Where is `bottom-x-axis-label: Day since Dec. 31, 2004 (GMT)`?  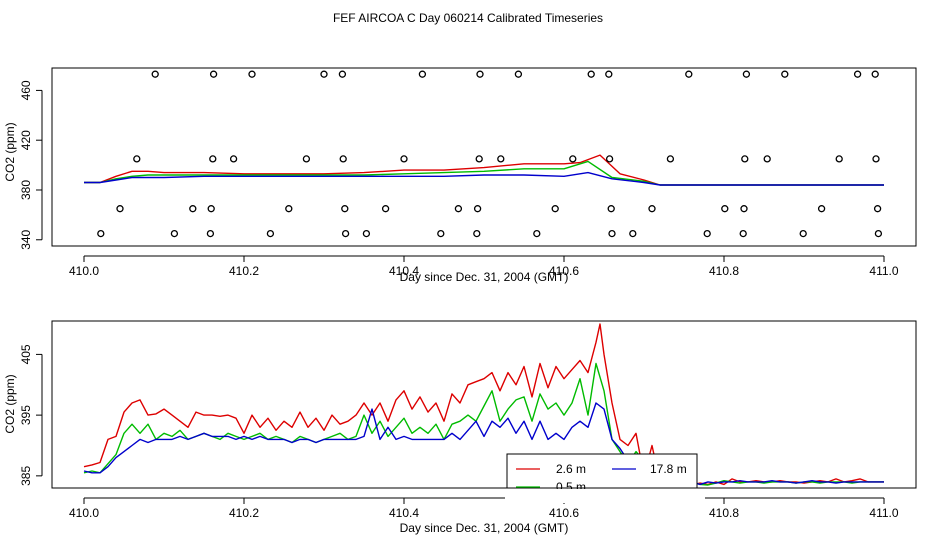
bottom-x-axis-label: Day since Dec. 31, 2004 (GMT) is located at coordinates (484, 528).